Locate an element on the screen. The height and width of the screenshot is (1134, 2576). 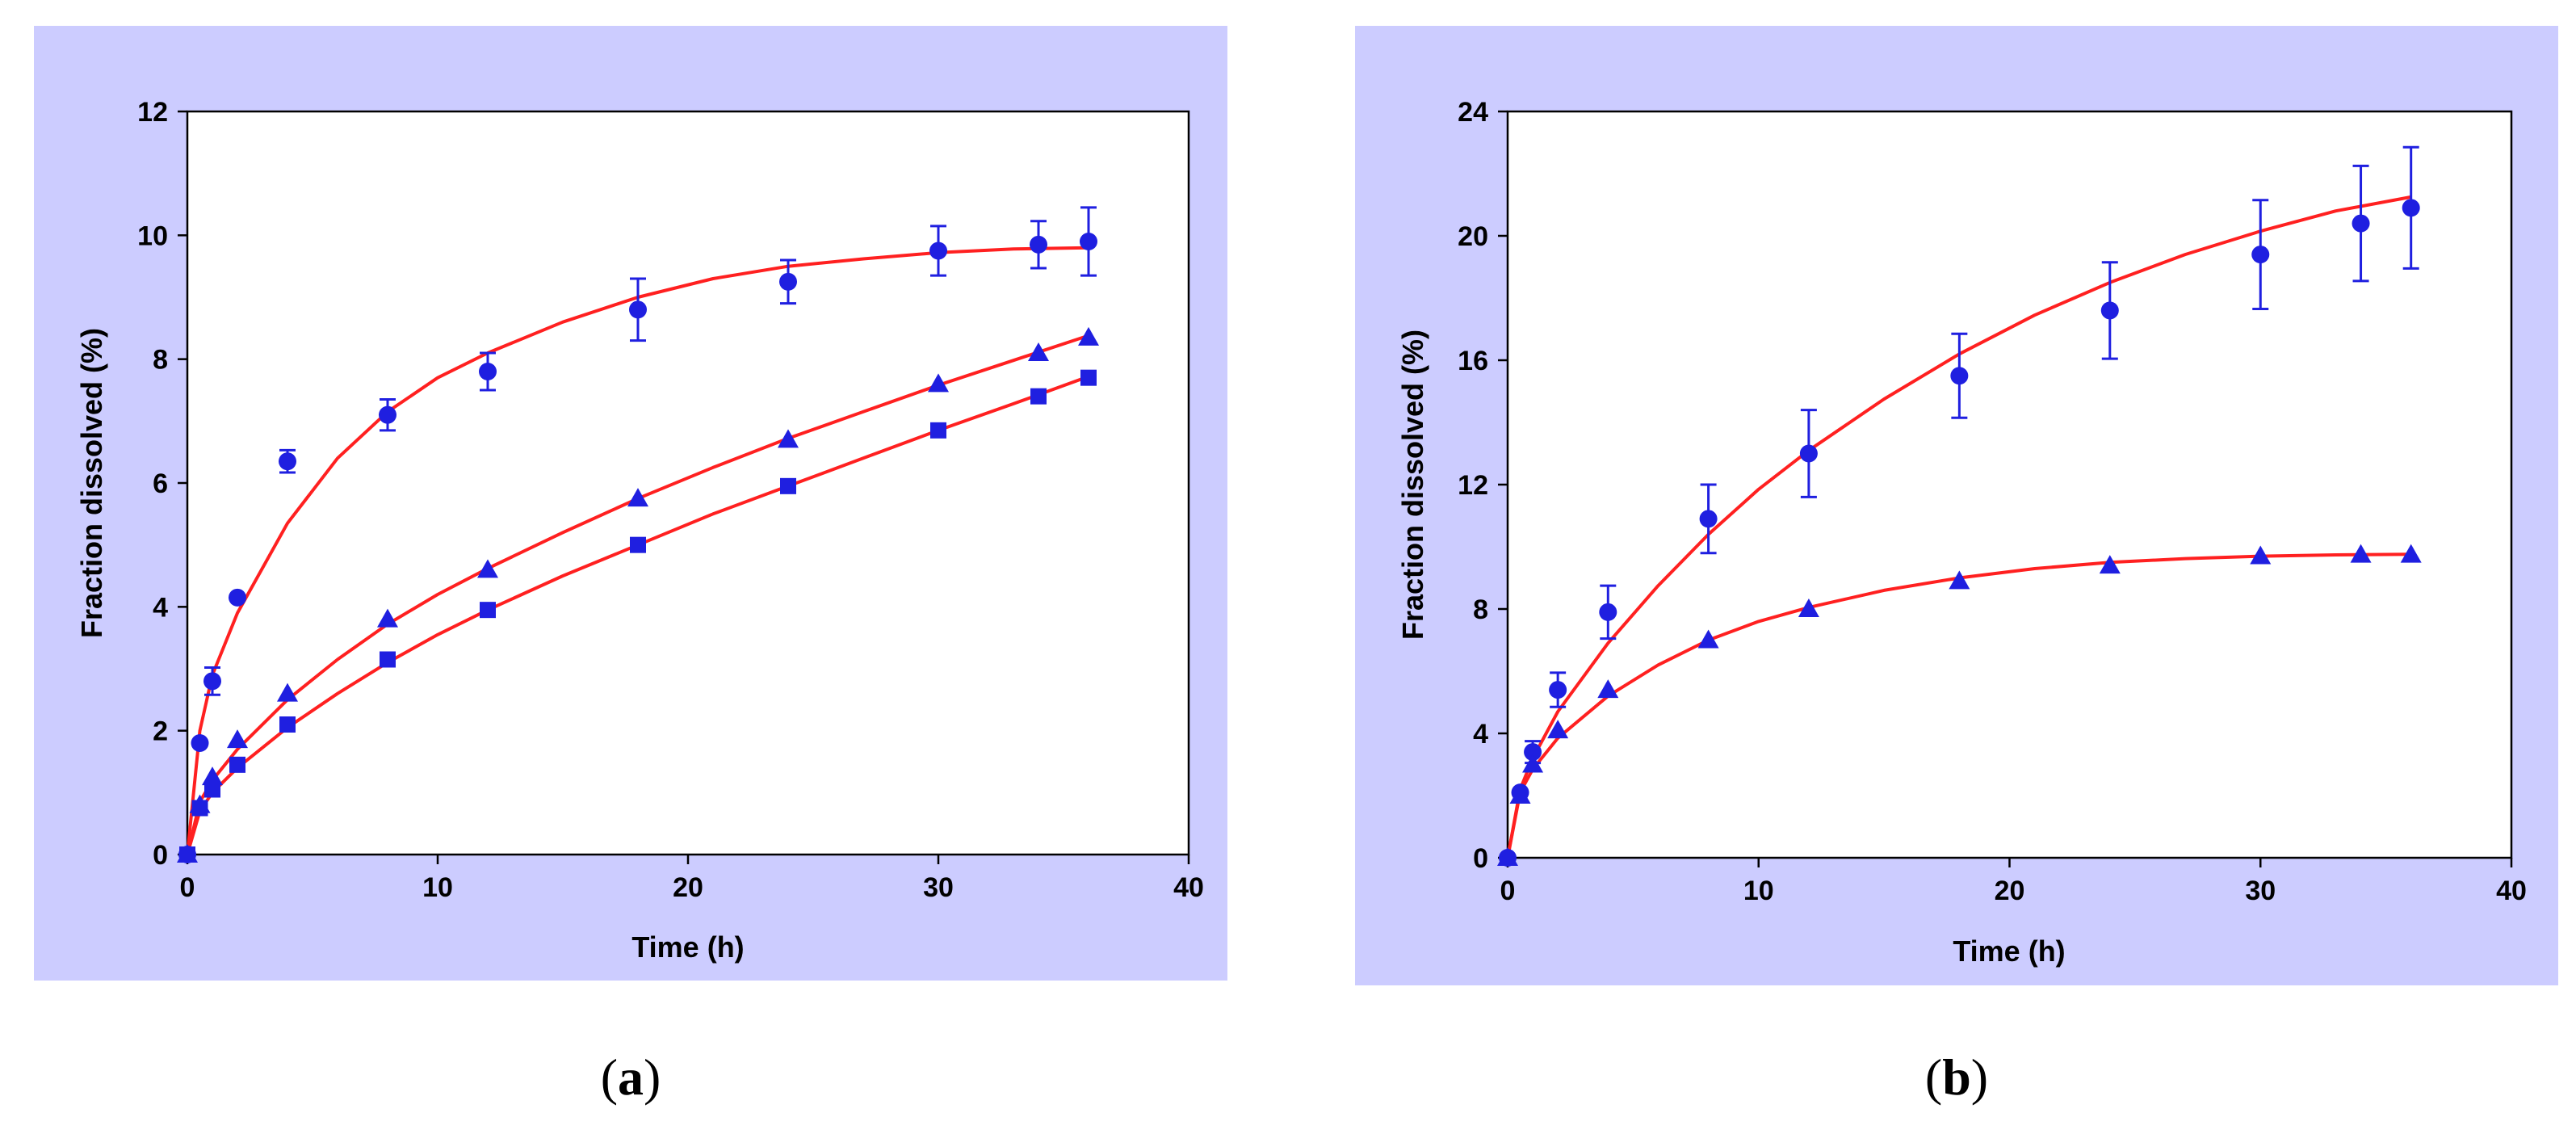
panel-b-y-tick-label: 20 is located at coordinates (1473, 236).